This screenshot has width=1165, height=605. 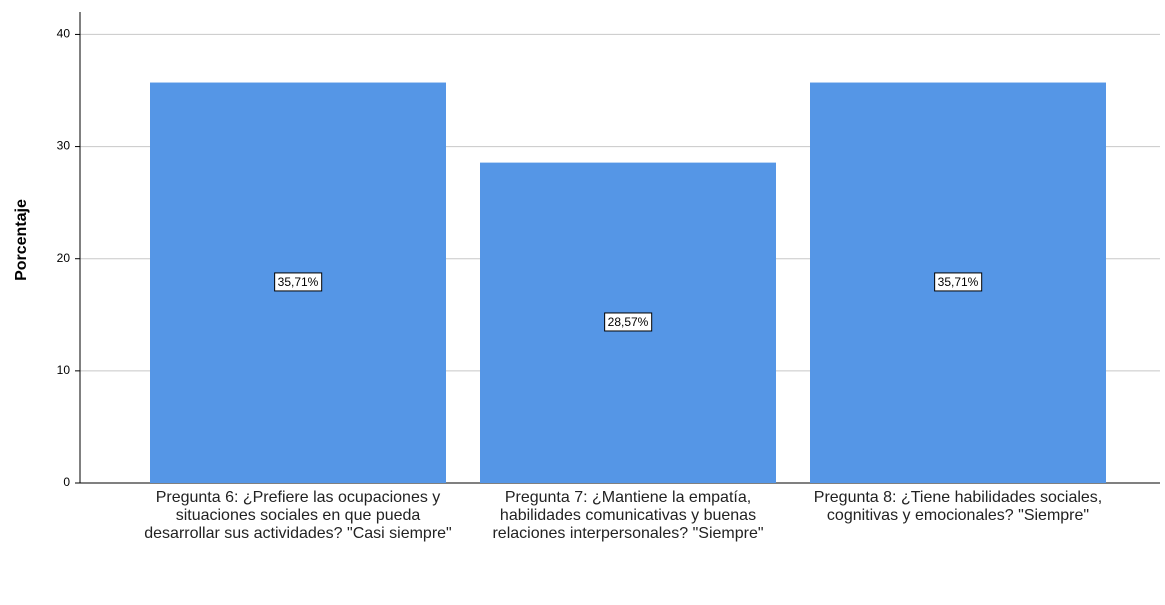 What do you see at coordinates (64, 146) in the screenshot?
I see `y-tick-label: 30` at bounding box center [64, 146].